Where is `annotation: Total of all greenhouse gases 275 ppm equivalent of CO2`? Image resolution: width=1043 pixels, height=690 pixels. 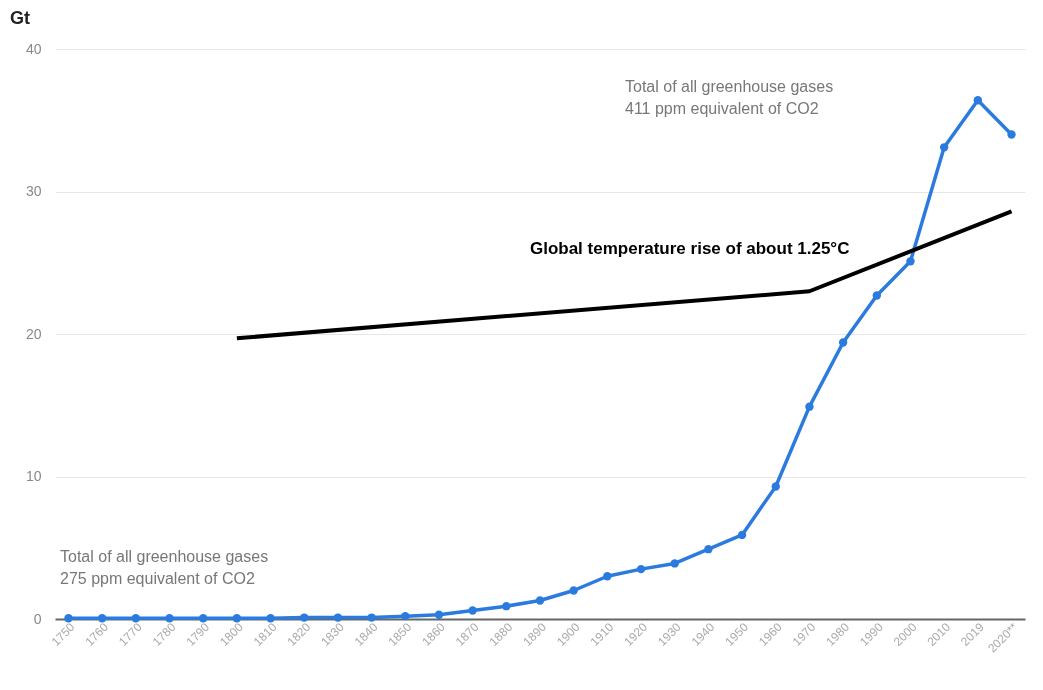 annotation: Total of all greenhouse gases 275 ppm equivalent of CO2 is located at coordinates (164, 567).